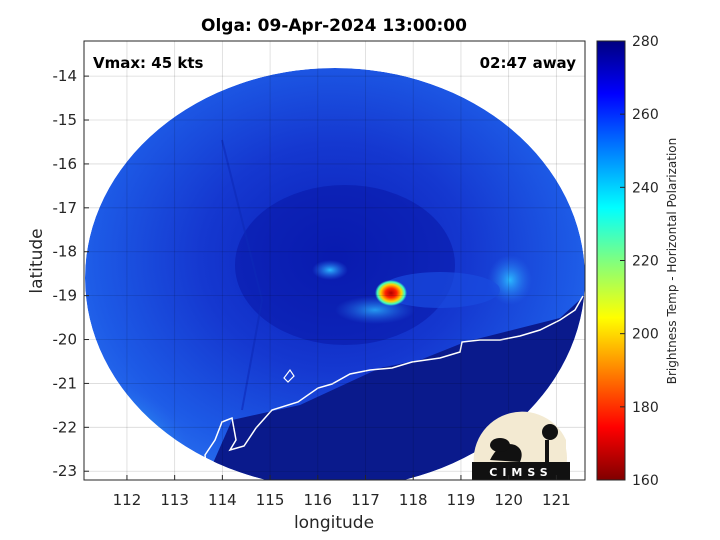 Image resolution: width=720 pixels, height=540 pixels. Describe the element at coordinates (65, 383) in the screenshot. I see `y-tick-label: -21` at that location.